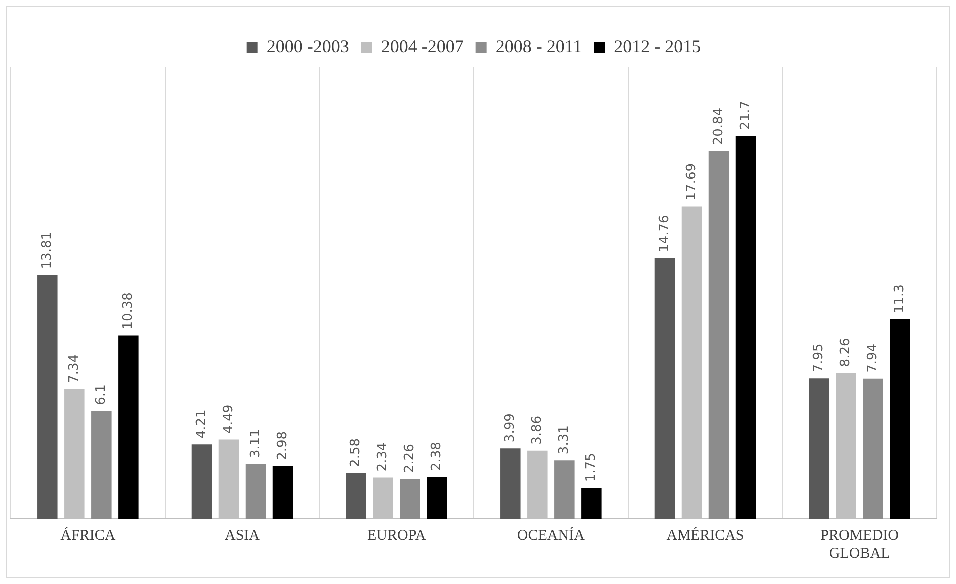 The width and height of the screenshot is (956, 584). I want to click on data-label: 2.26, so click(410, 459).